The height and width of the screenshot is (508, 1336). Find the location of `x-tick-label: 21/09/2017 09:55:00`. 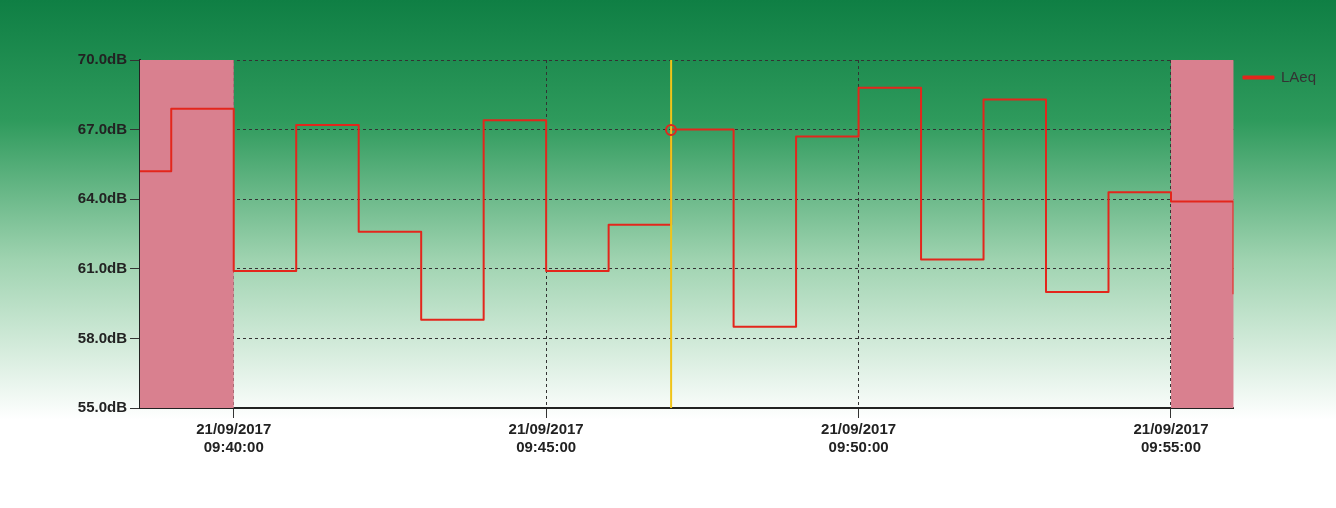

x-tick-label: 21/09/2017 09:55:00 is located at coordinates (1171, 438).